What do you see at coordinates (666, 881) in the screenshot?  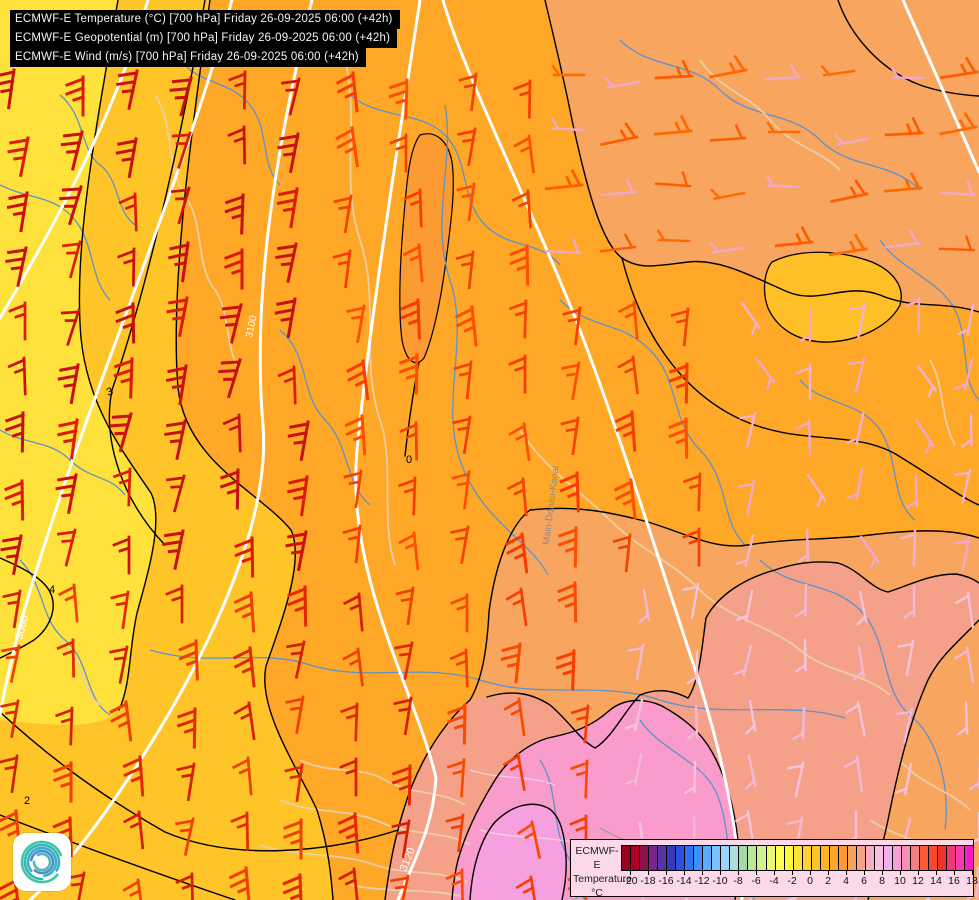 I see `legend-tick-label: -16` at bounding box center [666, 881].